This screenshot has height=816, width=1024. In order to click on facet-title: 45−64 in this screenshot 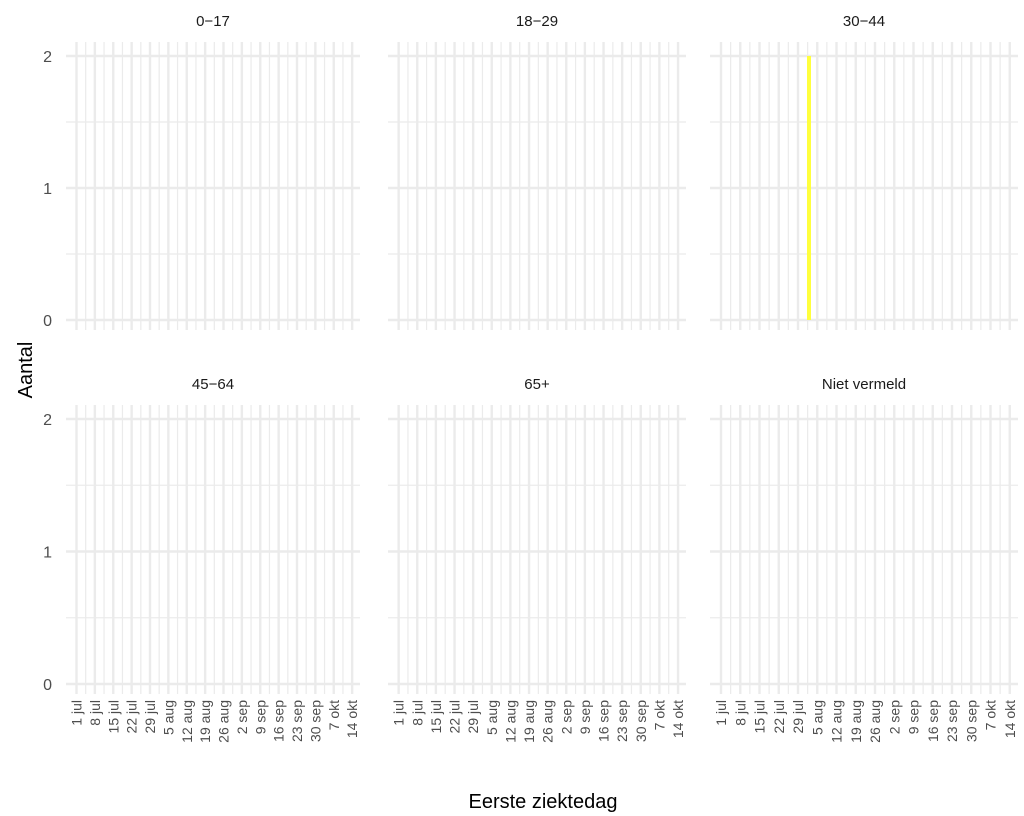, I will do `click(213, 384)`.